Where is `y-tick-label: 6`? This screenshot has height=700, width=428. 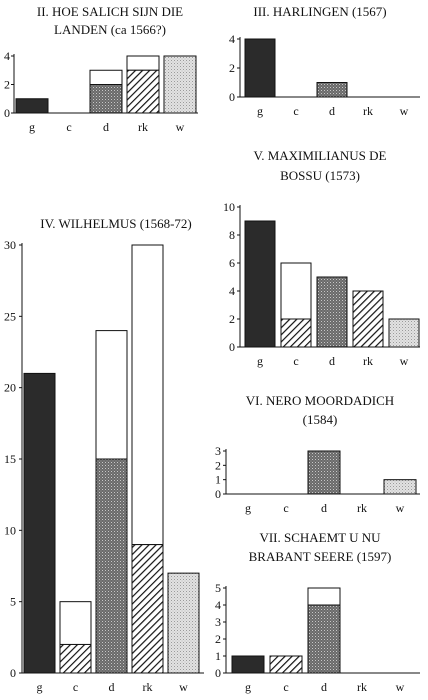 y-tick-label: 6 is located at coordinates (232, 263).